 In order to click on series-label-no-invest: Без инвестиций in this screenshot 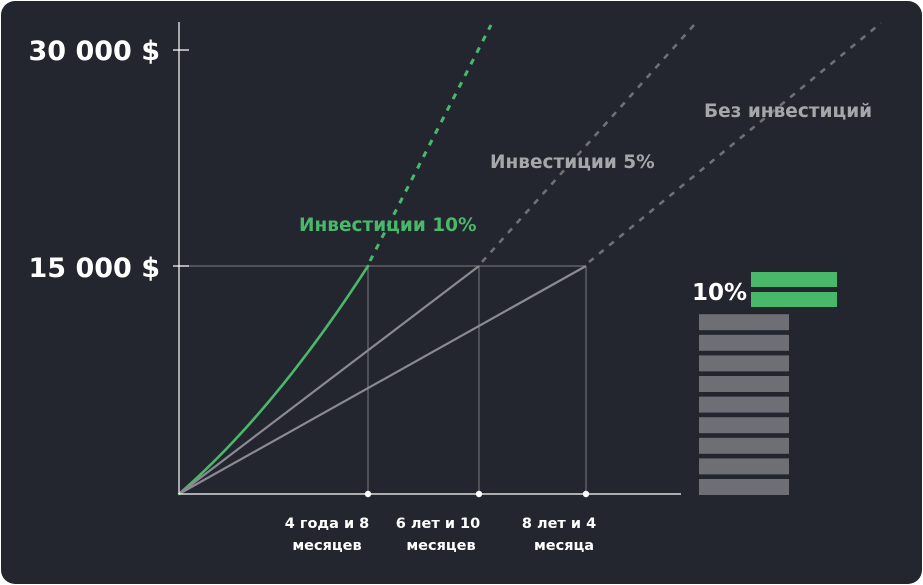, I will do `click(788, 111)`.